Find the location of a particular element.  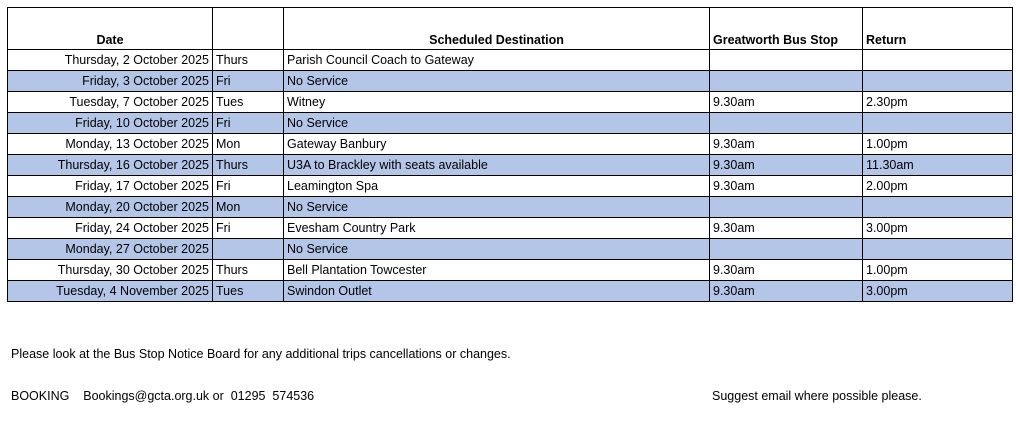

table-row: Monday, 27 October 2025 No Service is located at coordinates (510, 249).